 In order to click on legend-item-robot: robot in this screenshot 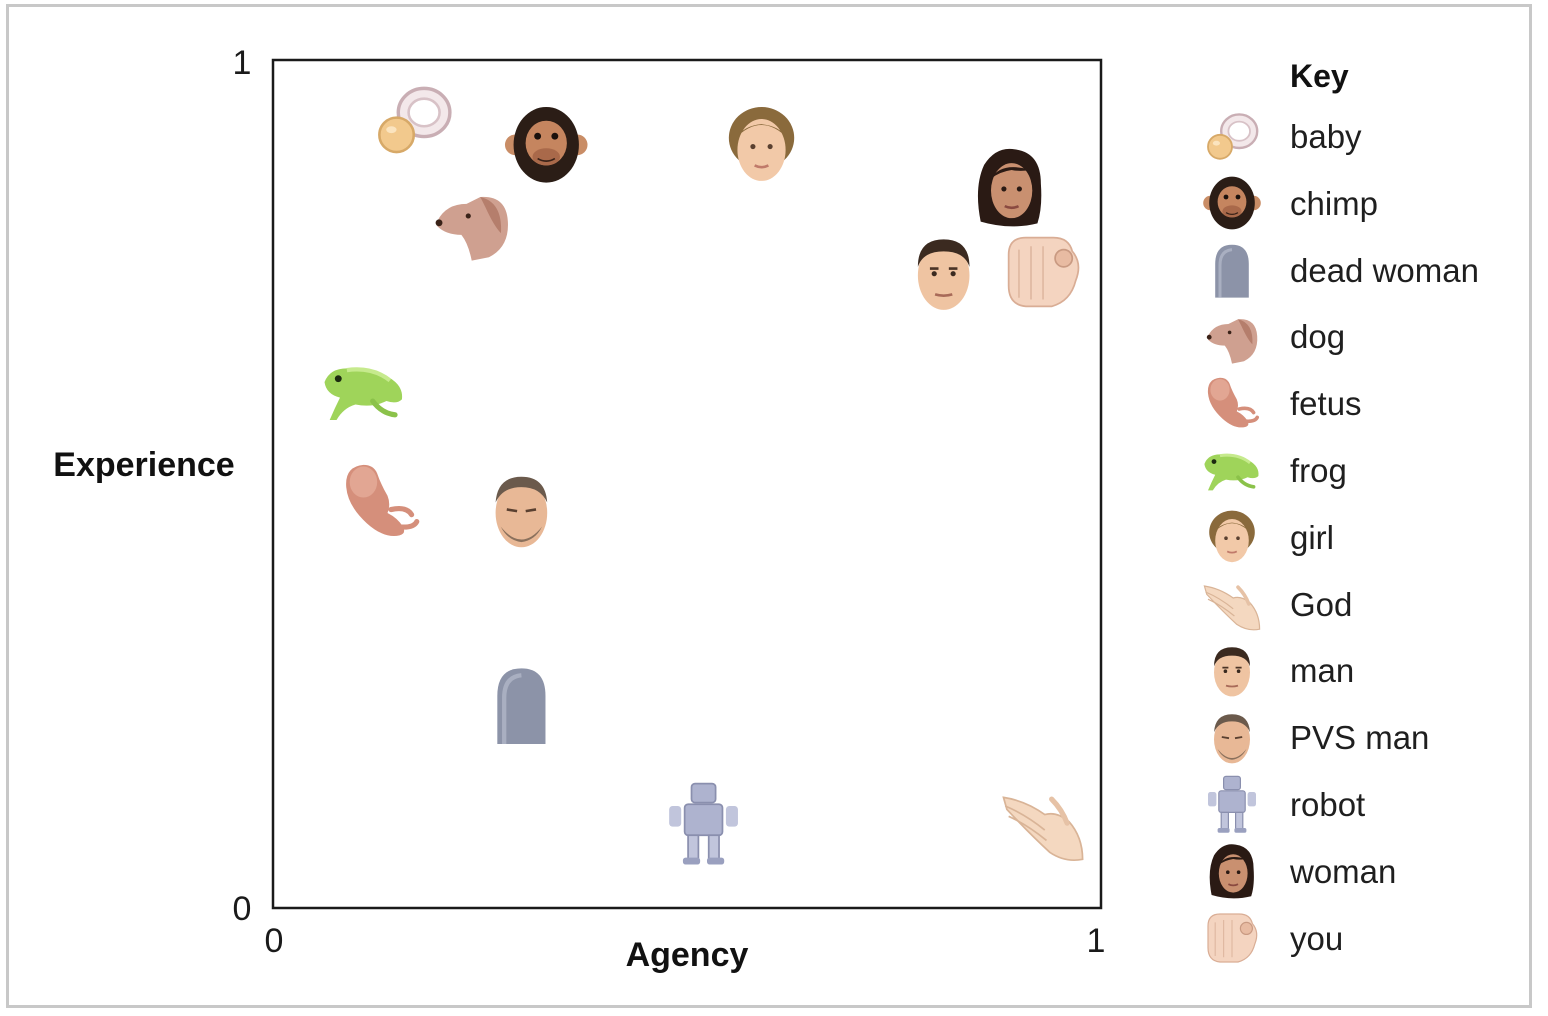, I will do `click(1356, 804)`.